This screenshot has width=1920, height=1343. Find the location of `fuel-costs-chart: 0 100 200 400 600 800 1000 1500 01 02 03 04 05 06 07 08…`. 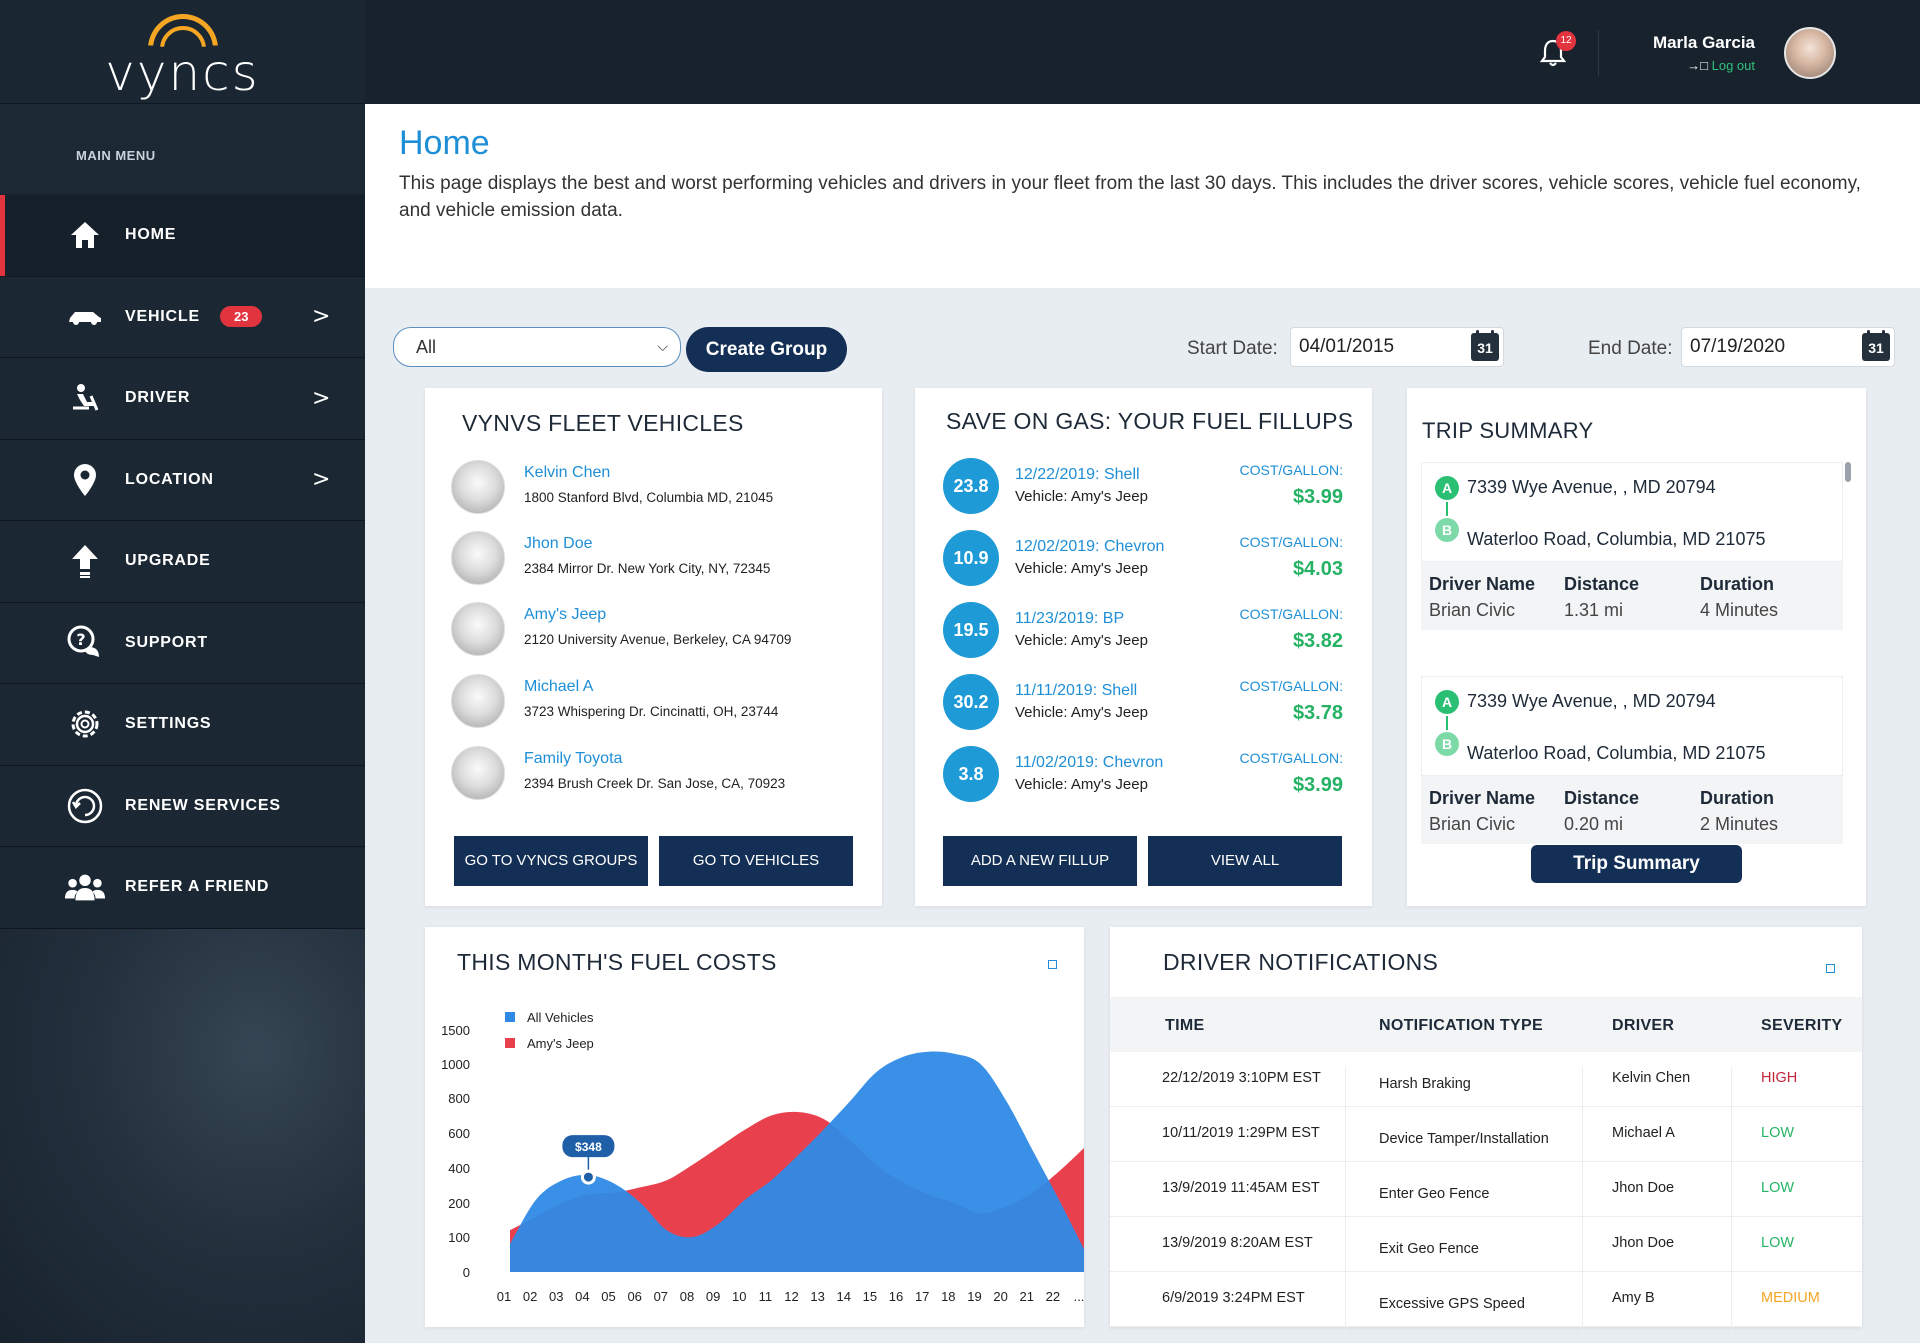

fuel-costs-chart: 0 100 200 400 600 800 1000 1500 01 02 03 04 05 06 07 08… is located at coordinates (762, 1157).